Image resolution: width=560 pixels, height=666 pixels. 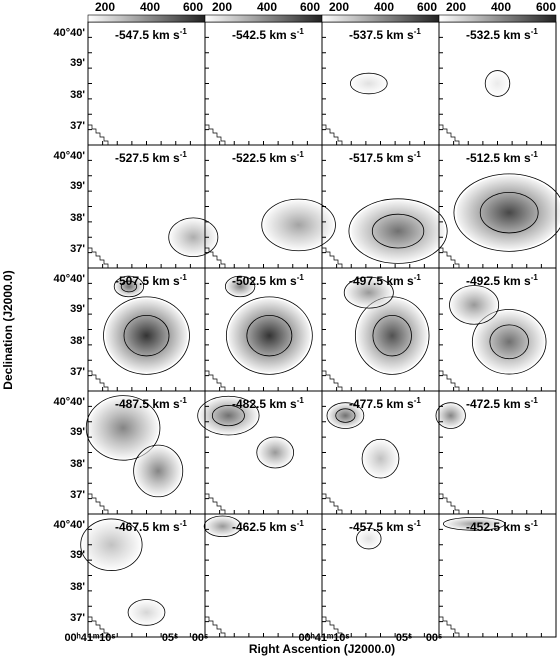 I want to click on velocity-label: -527.5 km s-1, so click(x=151, y=157).